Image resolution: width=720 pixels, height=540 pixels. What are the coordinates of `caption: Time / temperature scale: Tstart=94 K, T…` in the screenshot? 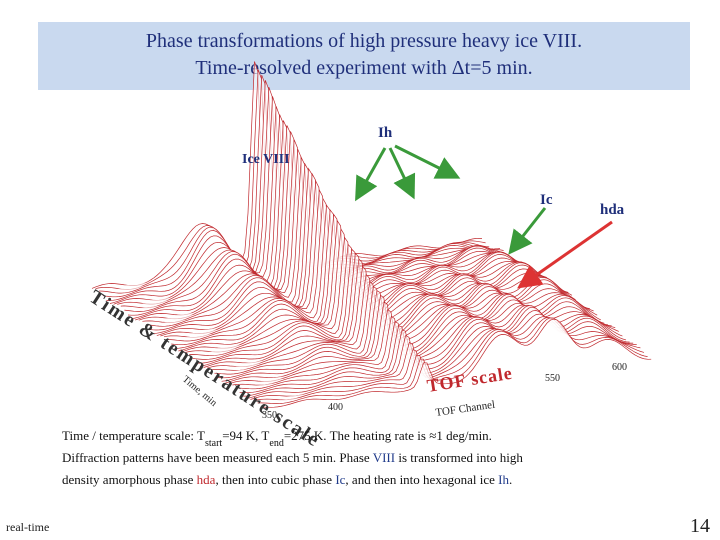 It's located at (292, 457).